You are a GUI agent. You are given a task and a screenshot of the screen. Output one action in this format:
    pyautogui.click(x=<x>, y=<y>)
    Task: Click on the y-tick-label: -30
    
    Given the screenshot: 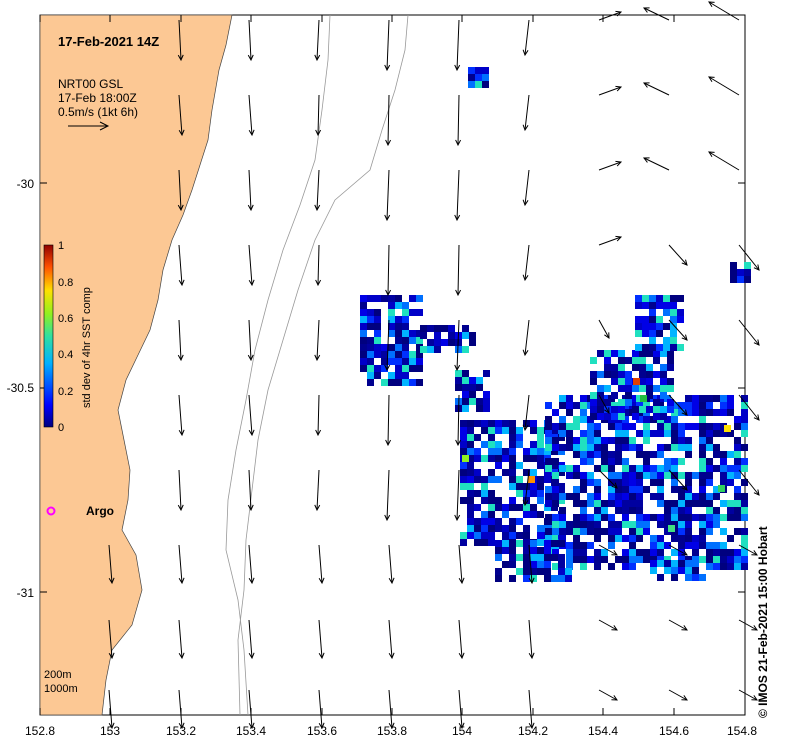 What is the action you would take?
    pyautogui.click(x=26, y=184)
    